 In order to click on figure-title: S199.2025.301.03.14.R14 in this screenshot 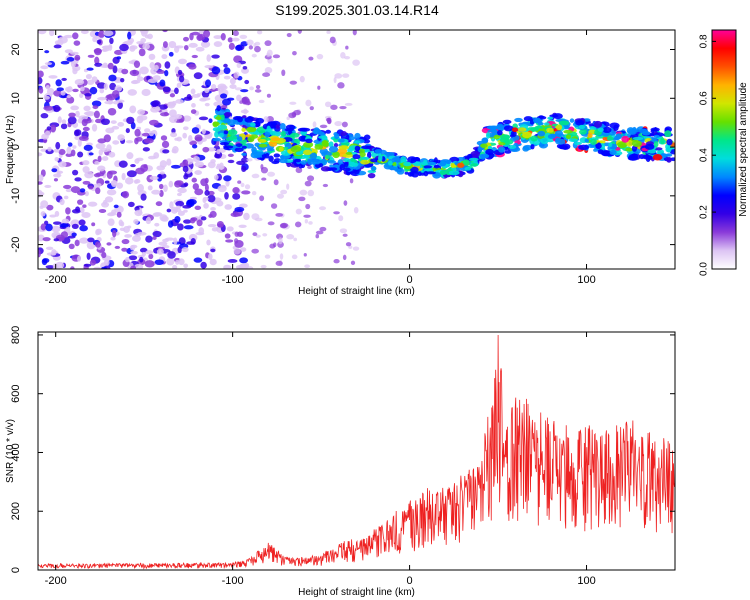, I will do `click(357, 10)`.